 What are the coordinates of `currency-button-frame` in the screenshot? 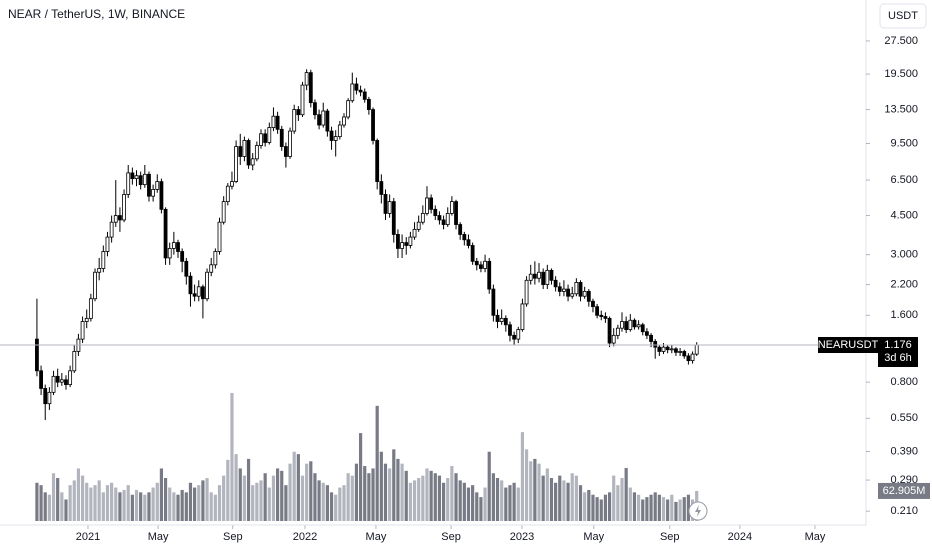 It's located at (903, 16).